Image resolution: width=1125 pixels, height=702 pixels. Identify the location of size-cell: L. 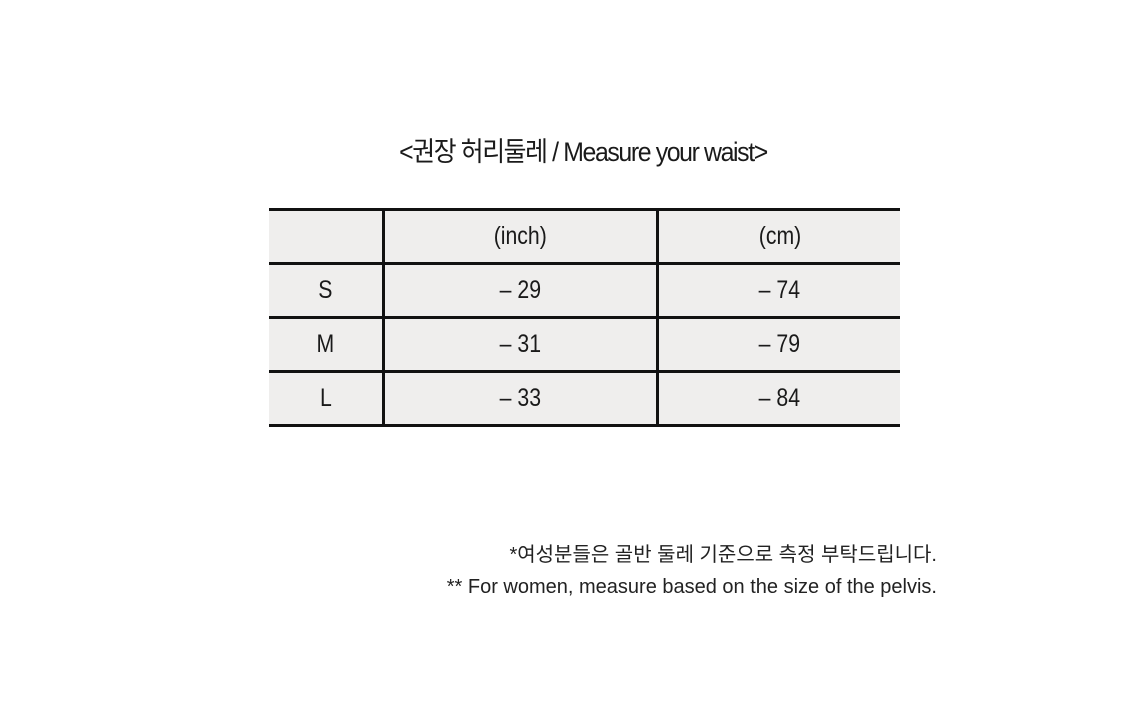
(326, 398).